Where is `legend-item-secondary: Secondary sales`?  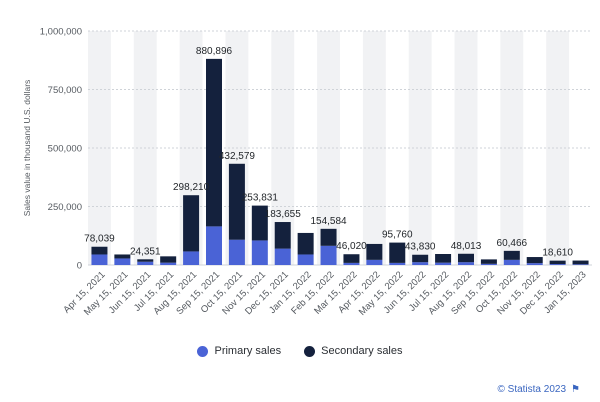
legend-item-secondary: Secondary sales is located at coordinates (353, 351).